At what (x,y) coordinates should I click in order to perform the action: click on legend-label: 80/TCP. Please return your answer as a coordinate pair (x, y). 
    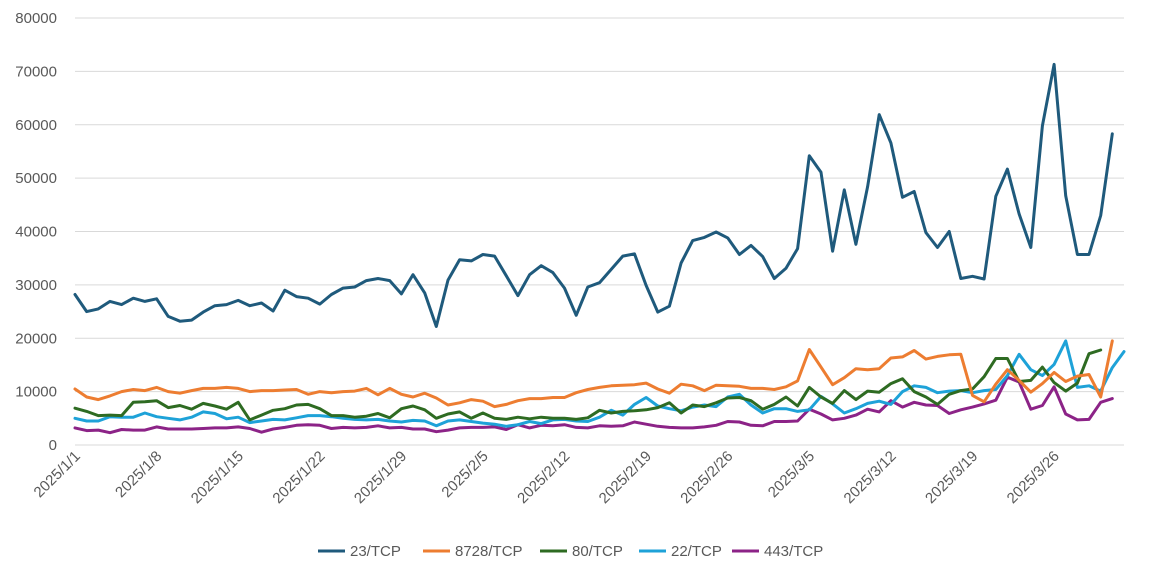
    Looking at the image, I should click on (597, 551).